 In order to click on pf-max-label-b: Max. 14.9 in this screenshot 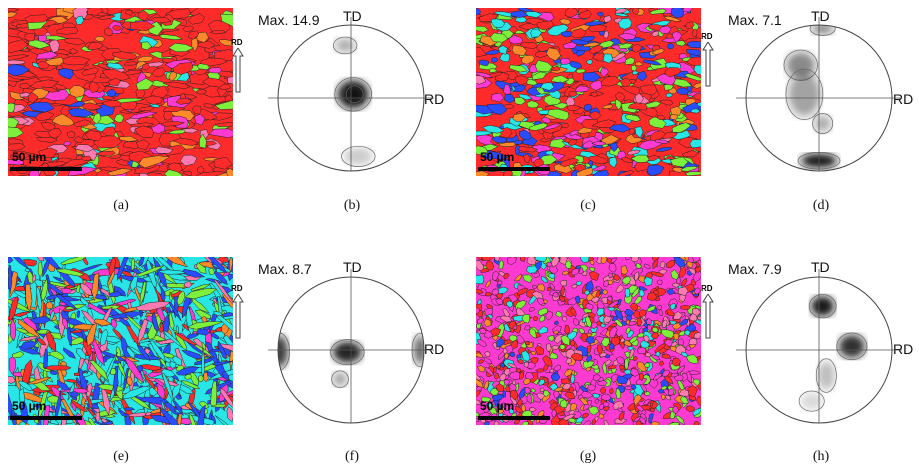, I will do `click(289, 20)`.